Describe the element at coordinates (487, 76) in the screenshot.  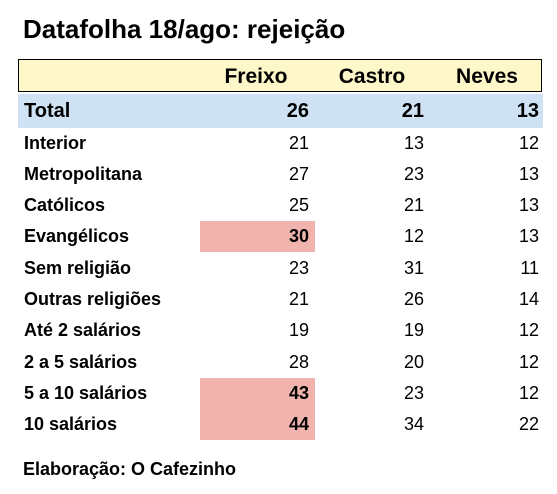
I see `column-header-neves: Neves` at that location.